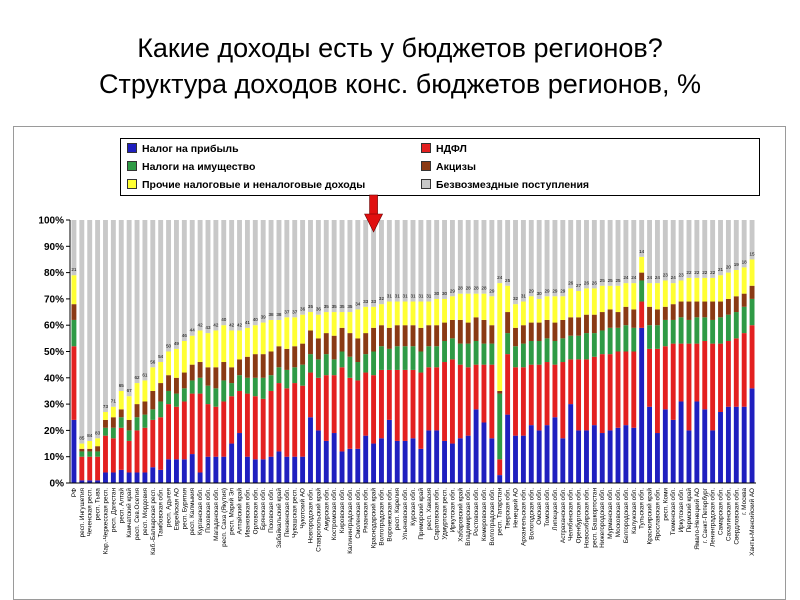 This screenshot has height=600, width=800. I want to click on value-label-56: 32, so click(516, 298).